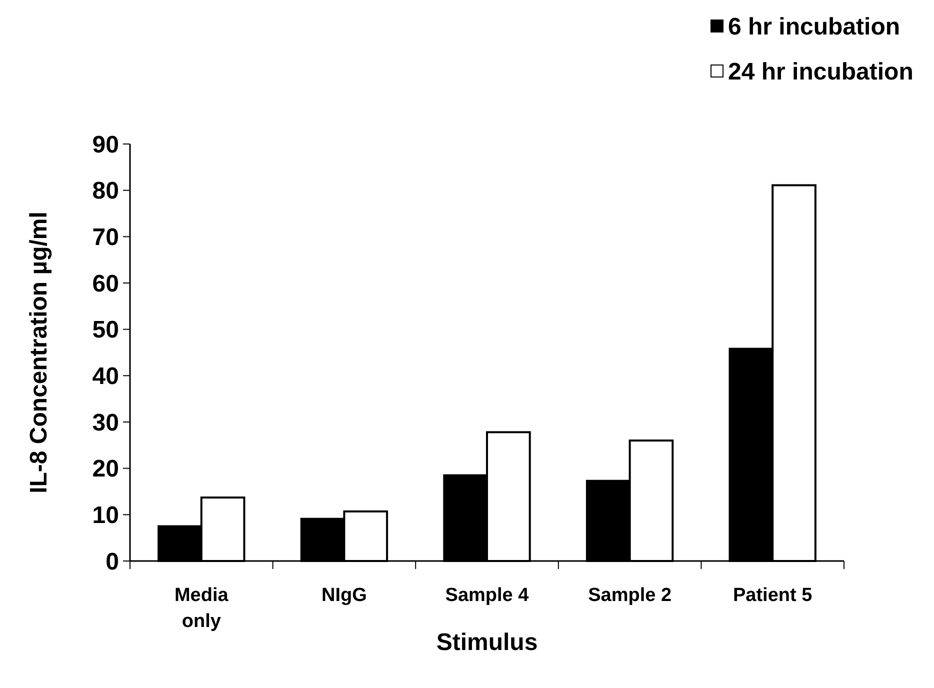  I want to click on y-tick-label: 80, so click(105, 191).